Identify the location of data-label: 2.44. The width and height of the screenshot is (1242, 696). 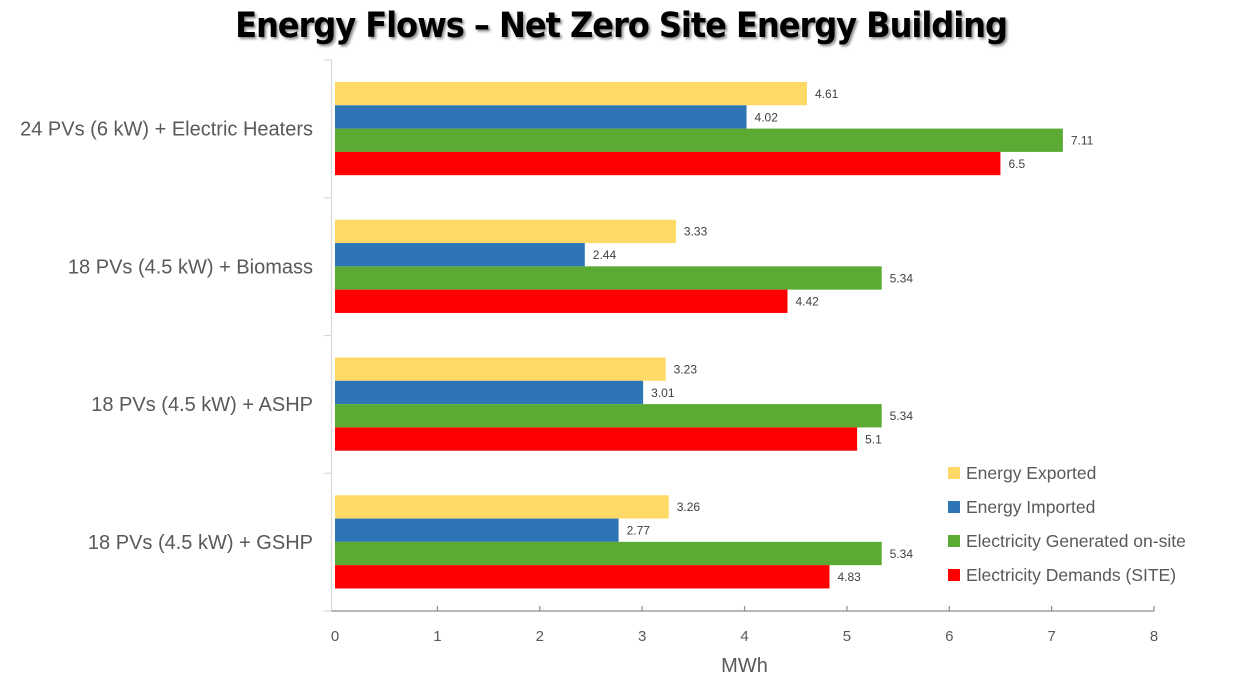
(605, 255).